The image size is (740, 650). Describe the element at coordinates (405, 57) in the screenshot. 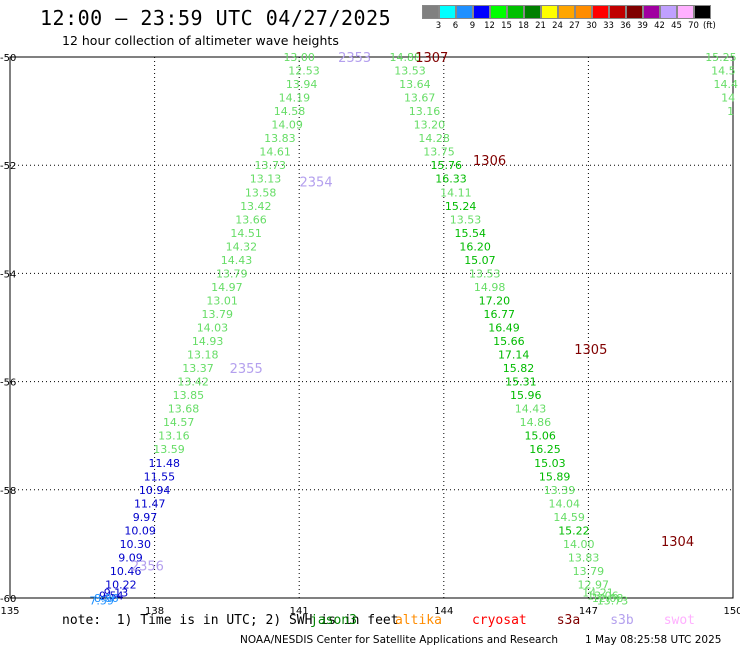

I see `swh-point-label: 14.88` at that location.